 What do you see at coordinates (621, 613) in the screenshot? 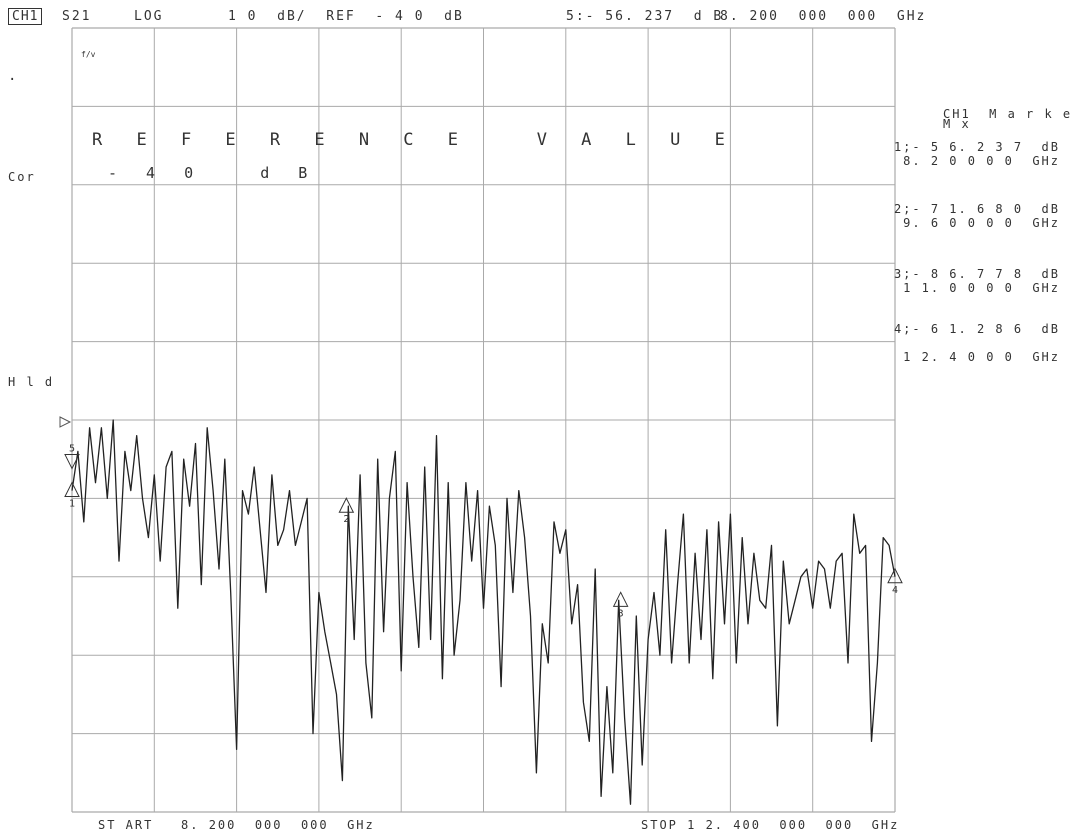
I see `marker-3-label: 3` at bounding box center [621, 613].